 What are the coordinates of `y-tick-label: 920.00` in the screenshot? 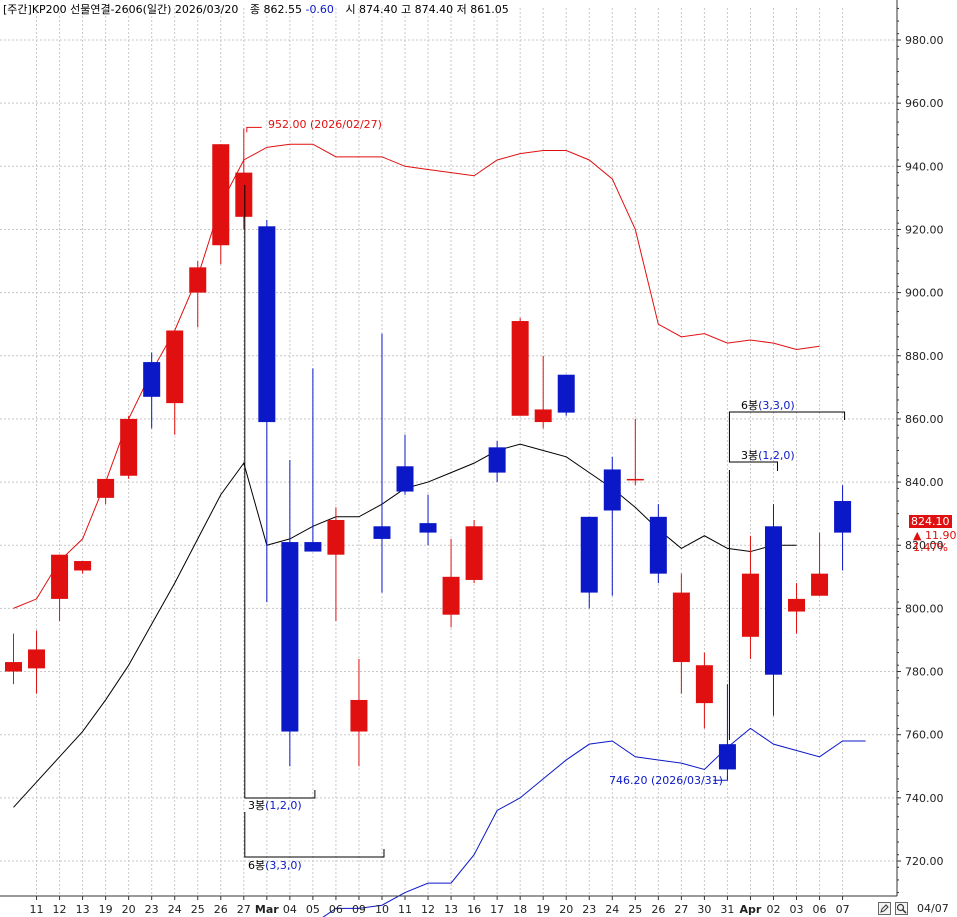 It's located at (924, 229).